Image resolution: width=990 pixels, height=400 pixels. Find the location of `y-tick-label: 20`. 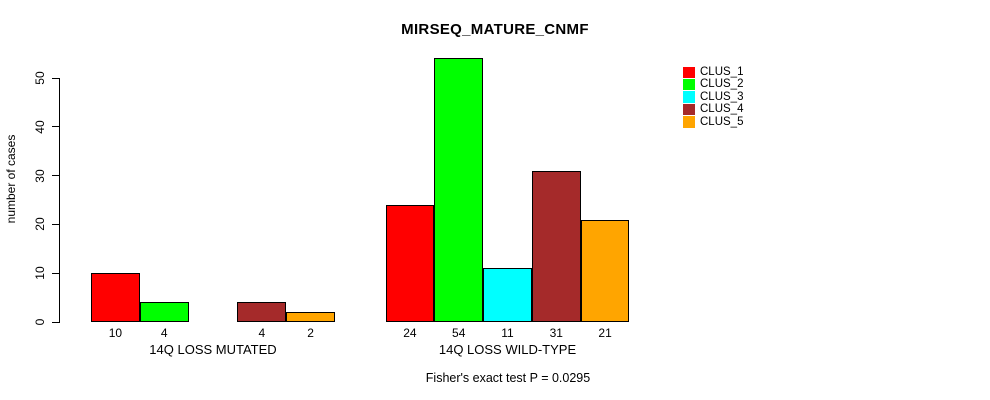

y-tick-label: 20 is located at coordinates (40, 224).